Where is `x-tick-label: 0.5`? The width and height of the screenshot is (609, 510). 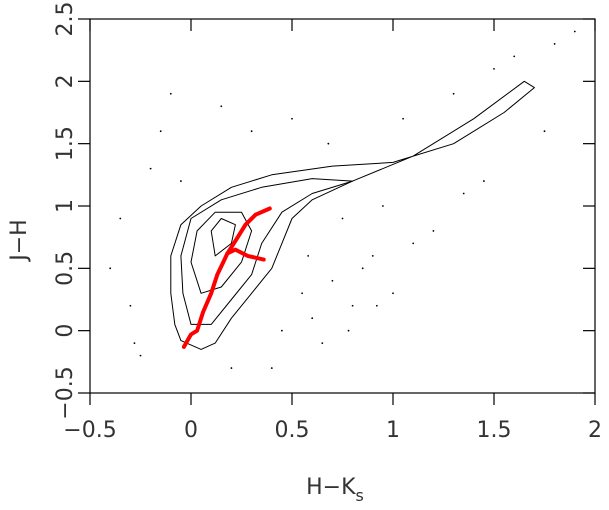 x-tick-label: 0.5 is located at coordinates (292, 430).